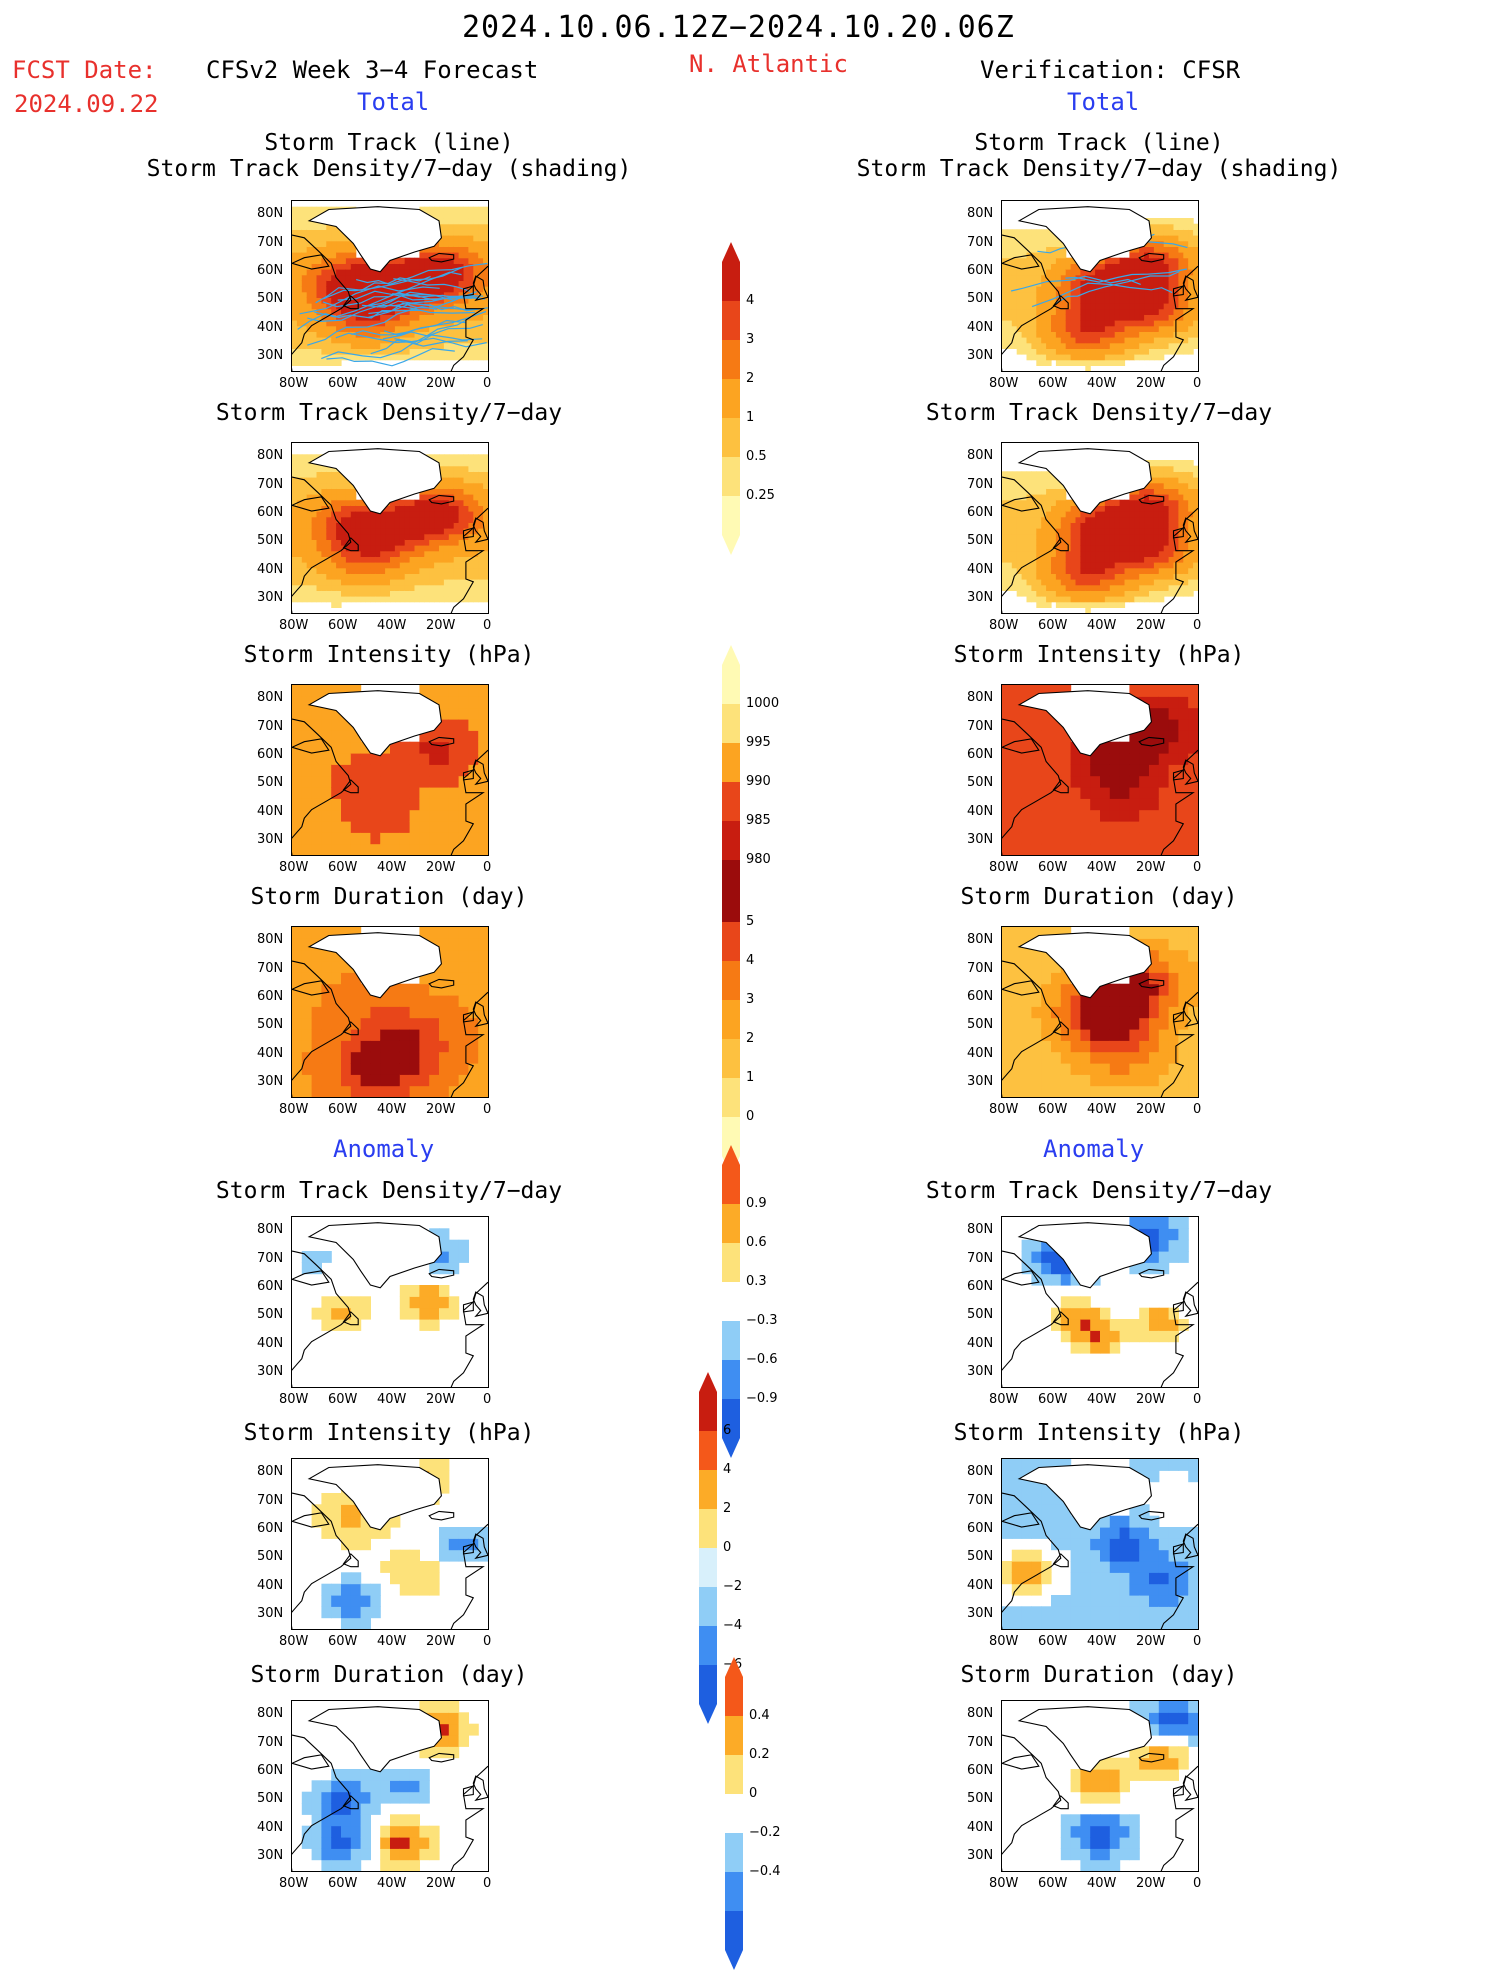  What do you see at coordinates (391, 867) in the screenshot?
I see `lon-tick-label: 40W` at bounding box center [391, 867].